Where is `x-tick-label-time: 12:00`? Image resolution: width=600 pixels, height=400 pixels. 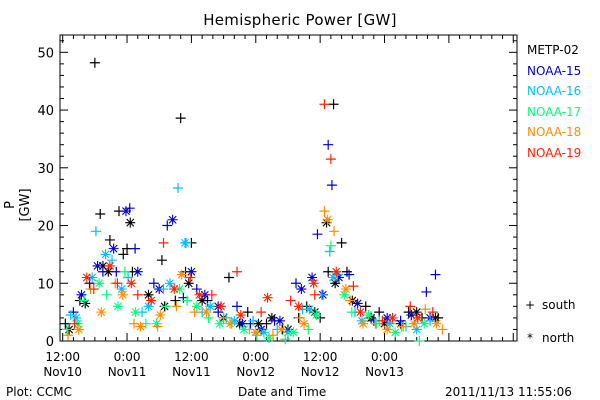 x-tick-label-time: 12:00 is located at coordinates (191, 357).